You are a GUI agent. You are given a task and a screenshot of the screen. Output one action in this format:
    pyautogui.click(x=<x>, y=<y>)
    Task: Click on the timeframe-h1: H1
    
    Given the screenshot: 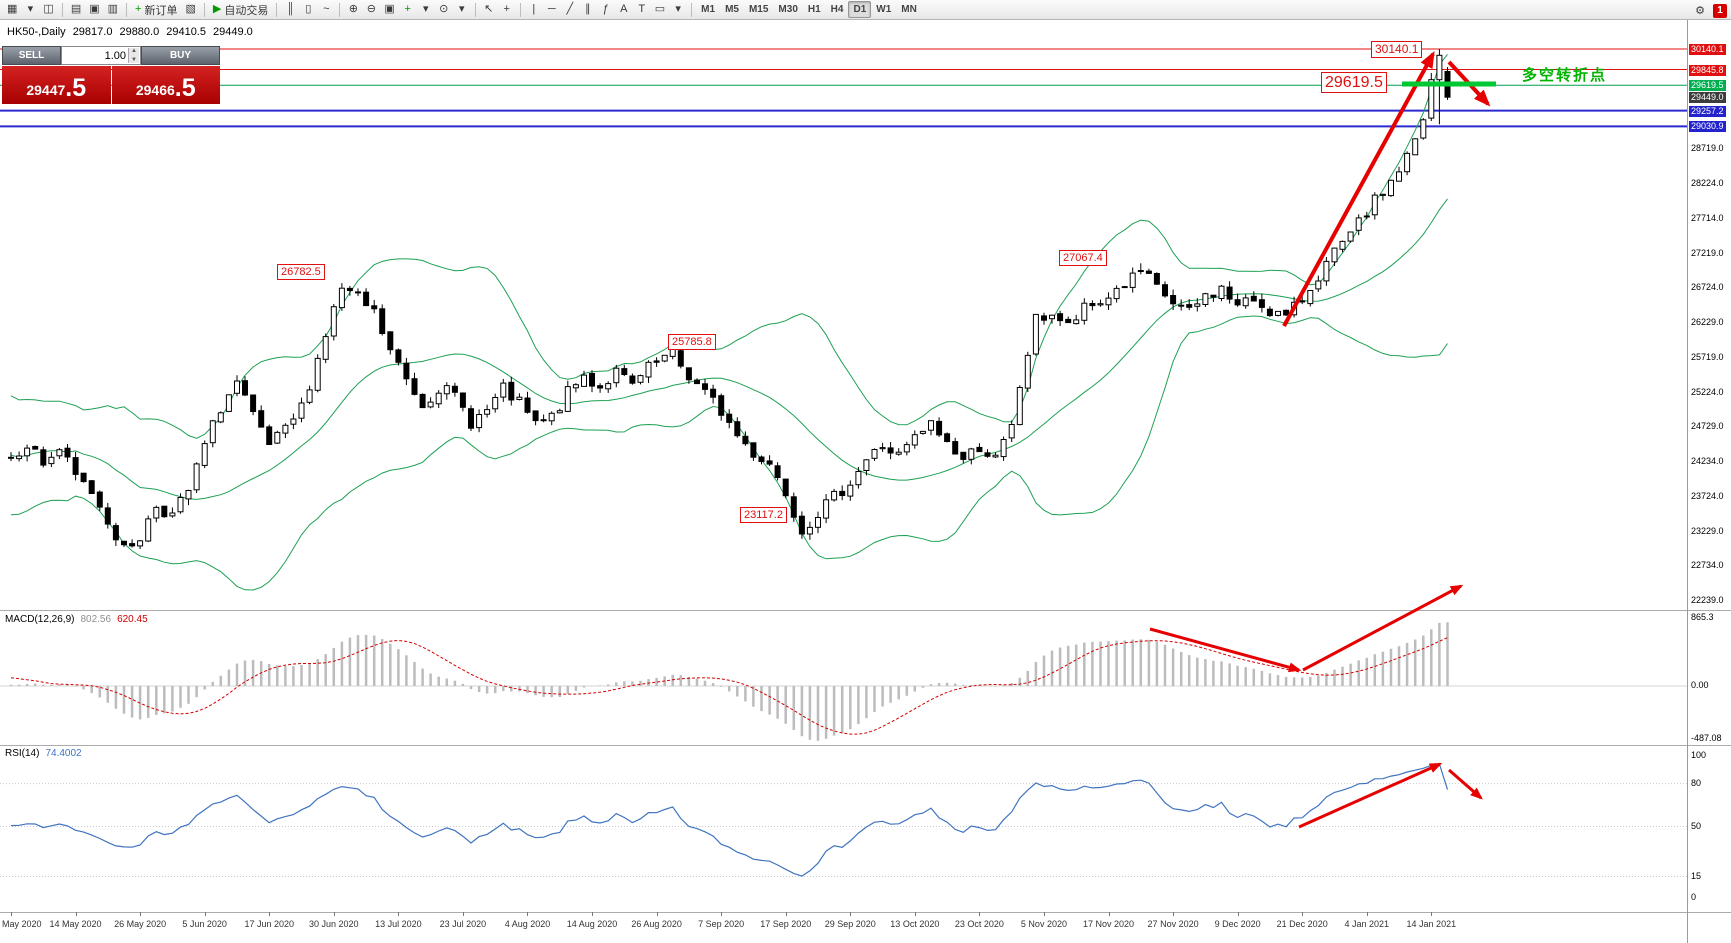 What is the action you would take?
    pyautogui.click(x=814, y=9)
    